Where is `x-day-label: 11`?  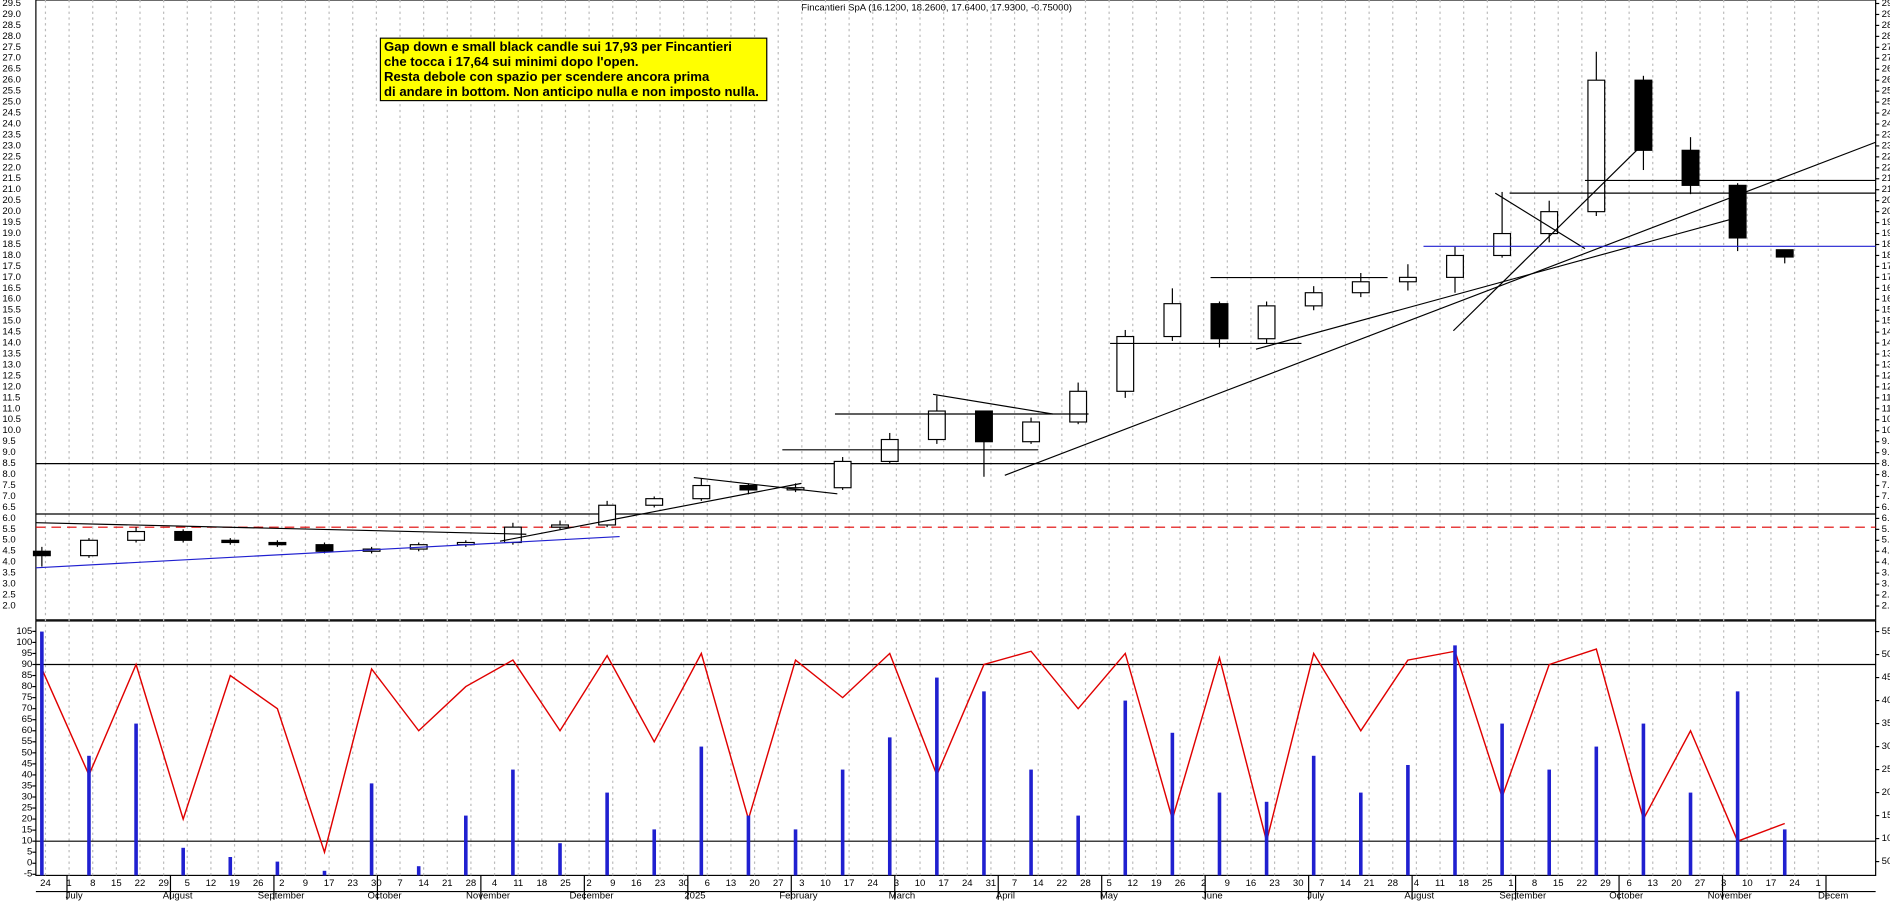 x-day-label: 11 is located at coordinates (1440, 882).